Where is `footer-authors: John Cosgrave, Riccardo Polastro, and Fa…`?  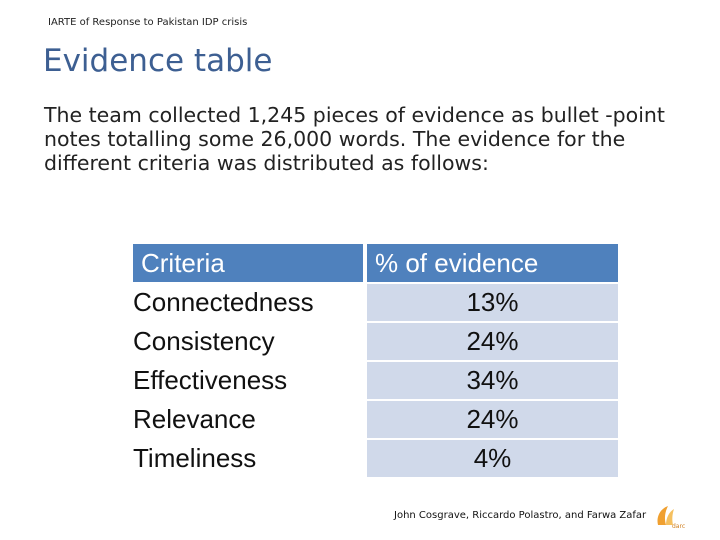
footer-authors: John Cosgrave, Riccardo Polastro, and Fa… is located at coordinates (520, 515).